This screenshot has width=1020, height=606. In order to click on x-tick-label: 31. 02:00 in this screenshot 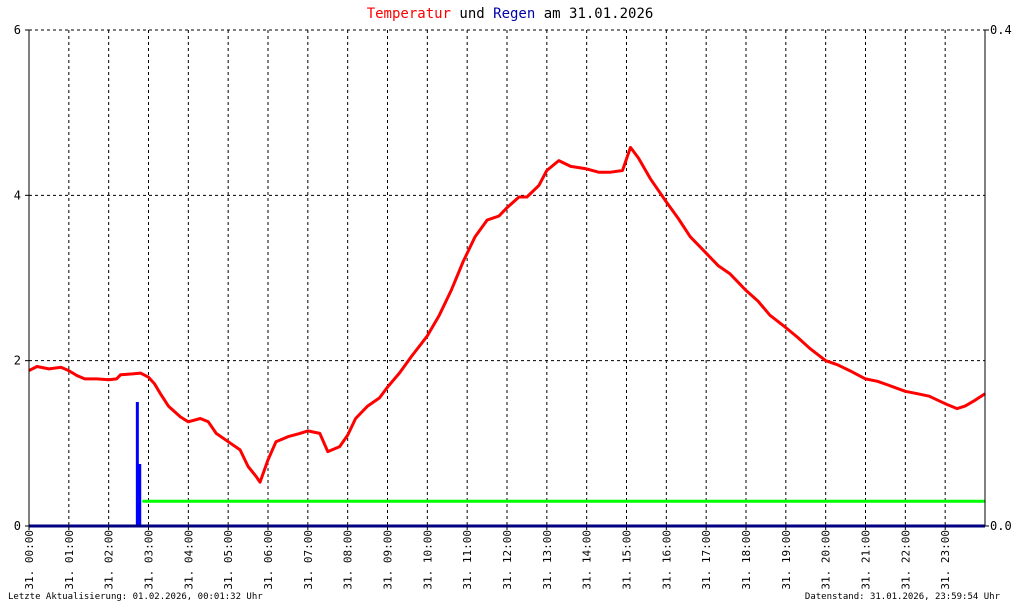, I will do `click(109, 560)`.